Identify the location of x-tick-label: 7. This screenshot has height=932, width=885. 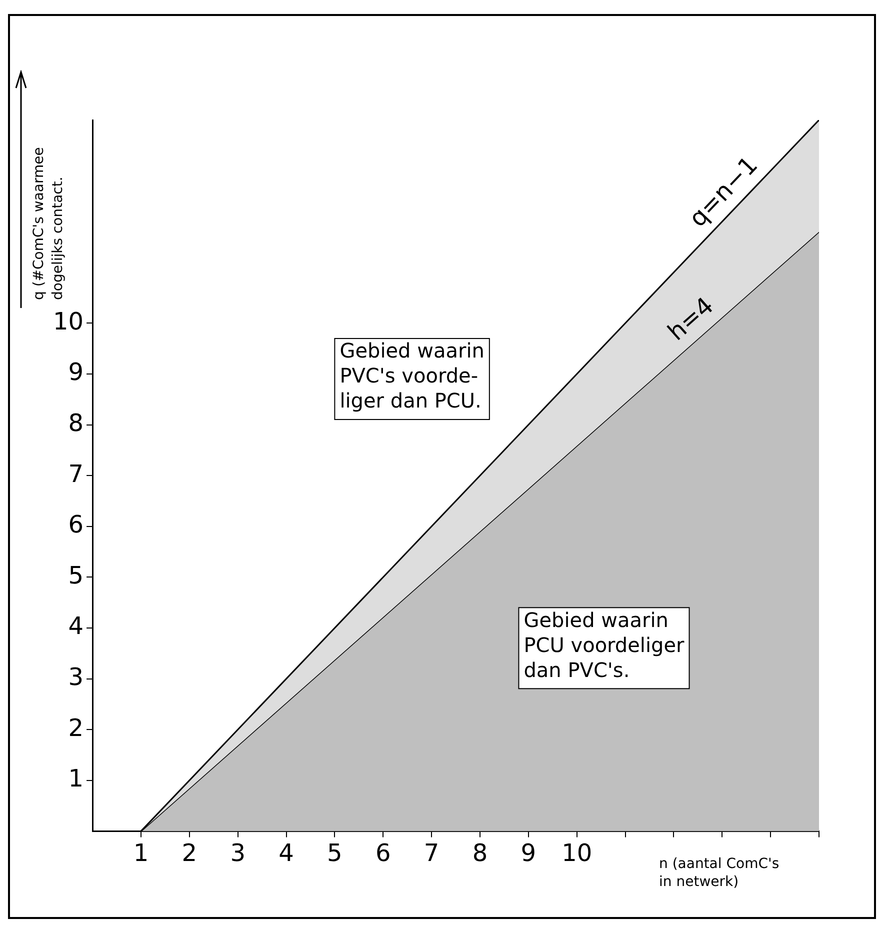
(432, 852).